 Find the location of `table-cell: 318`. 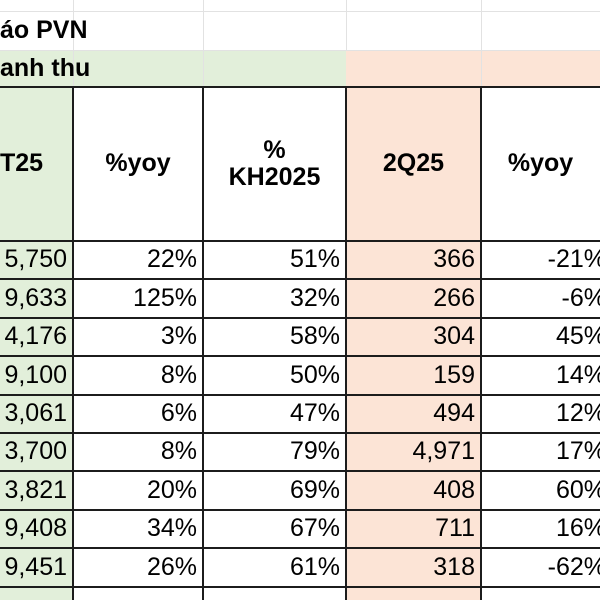

table-cell: 318 is located at coordinates (454, 566).